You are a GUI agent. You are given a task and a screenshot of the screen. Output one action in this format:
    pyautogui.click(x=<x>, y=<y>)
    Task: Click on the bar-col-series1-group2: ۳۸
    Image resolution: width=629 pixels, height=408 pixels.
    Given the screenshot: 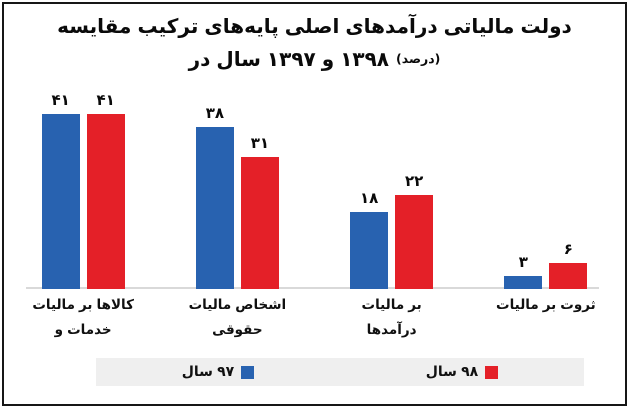 What is the action you would take?
    pyautogui.click(x=214, y=196)
    